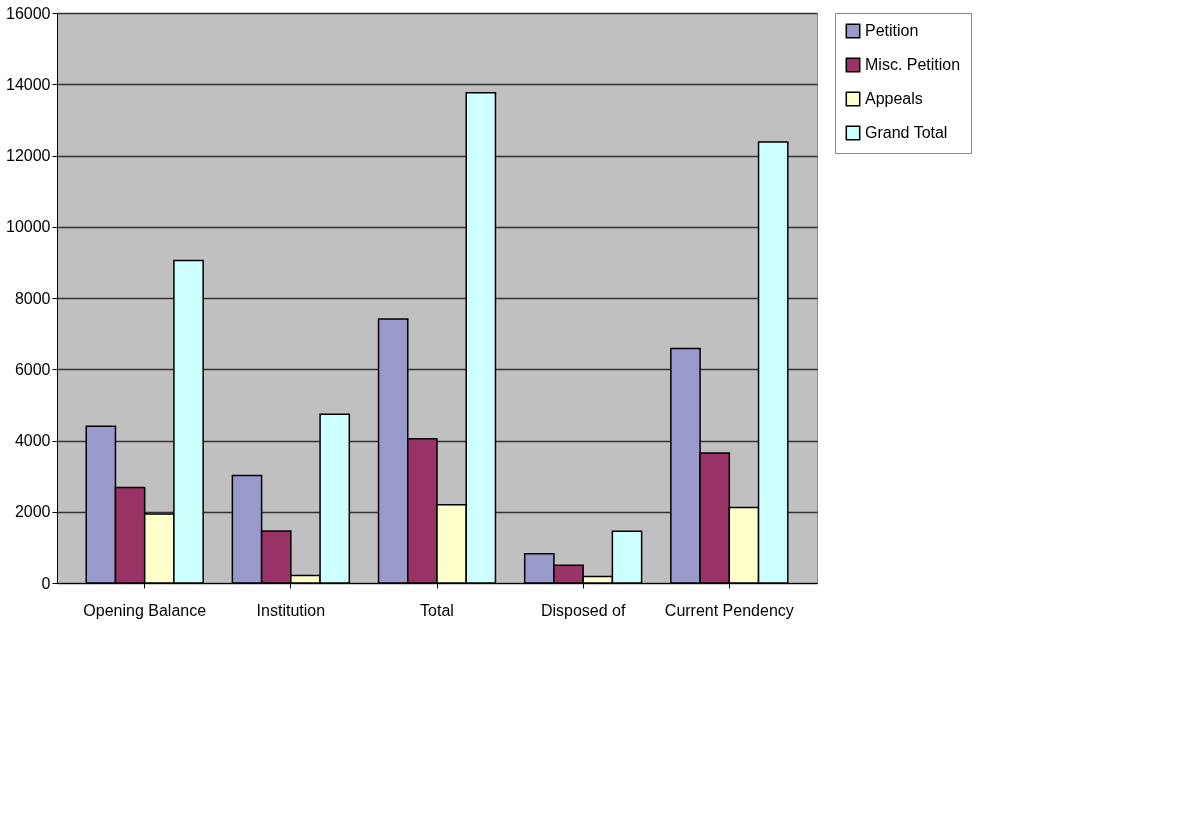  I want to click on y-tick-label: 8000, so click(32, 298).